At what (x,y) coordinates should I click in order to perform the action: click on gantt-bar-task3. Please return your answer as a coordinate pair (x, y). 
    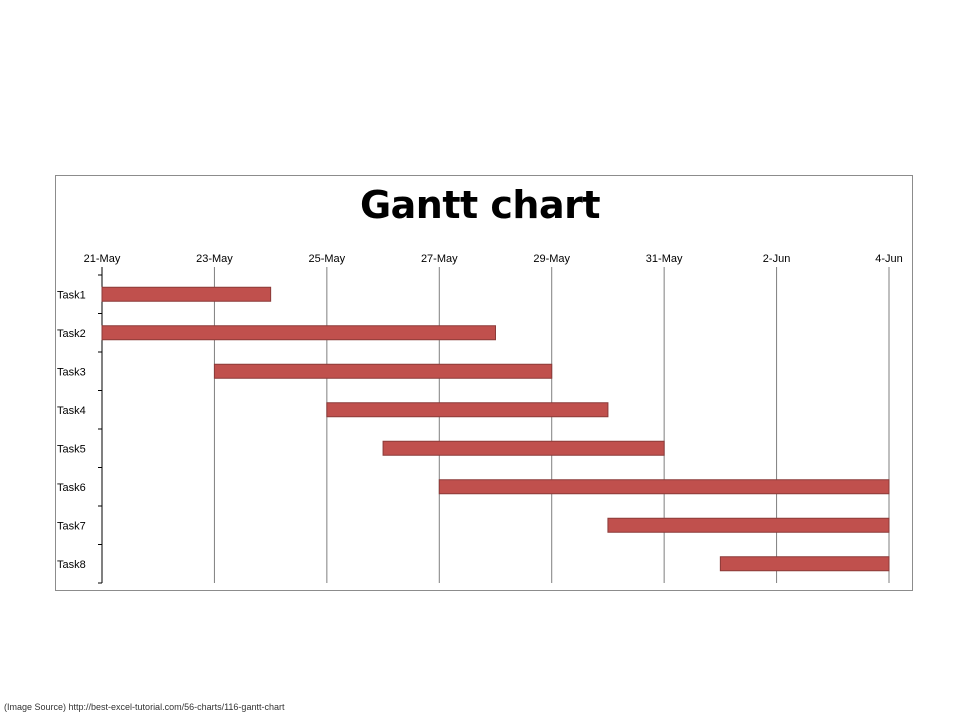
    Looking at the image, I should click on (383, 371).